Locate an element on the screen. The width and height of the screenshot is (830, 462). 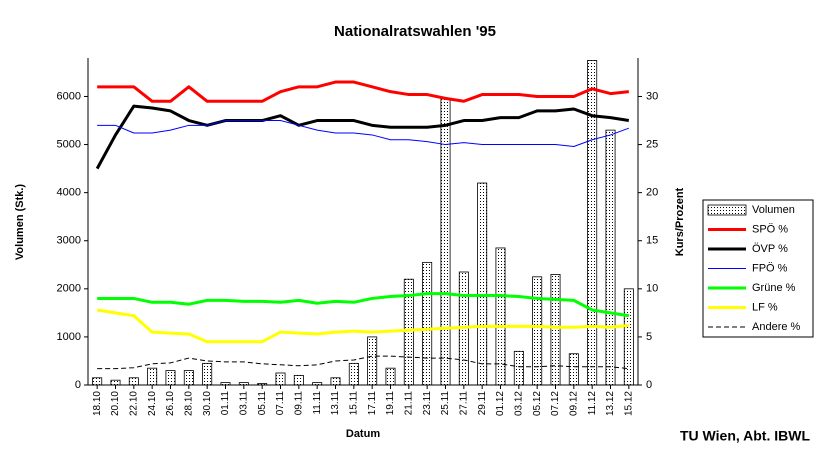
y2-axis-title: Kurs/Prozent is located at coordinates (680, 221).